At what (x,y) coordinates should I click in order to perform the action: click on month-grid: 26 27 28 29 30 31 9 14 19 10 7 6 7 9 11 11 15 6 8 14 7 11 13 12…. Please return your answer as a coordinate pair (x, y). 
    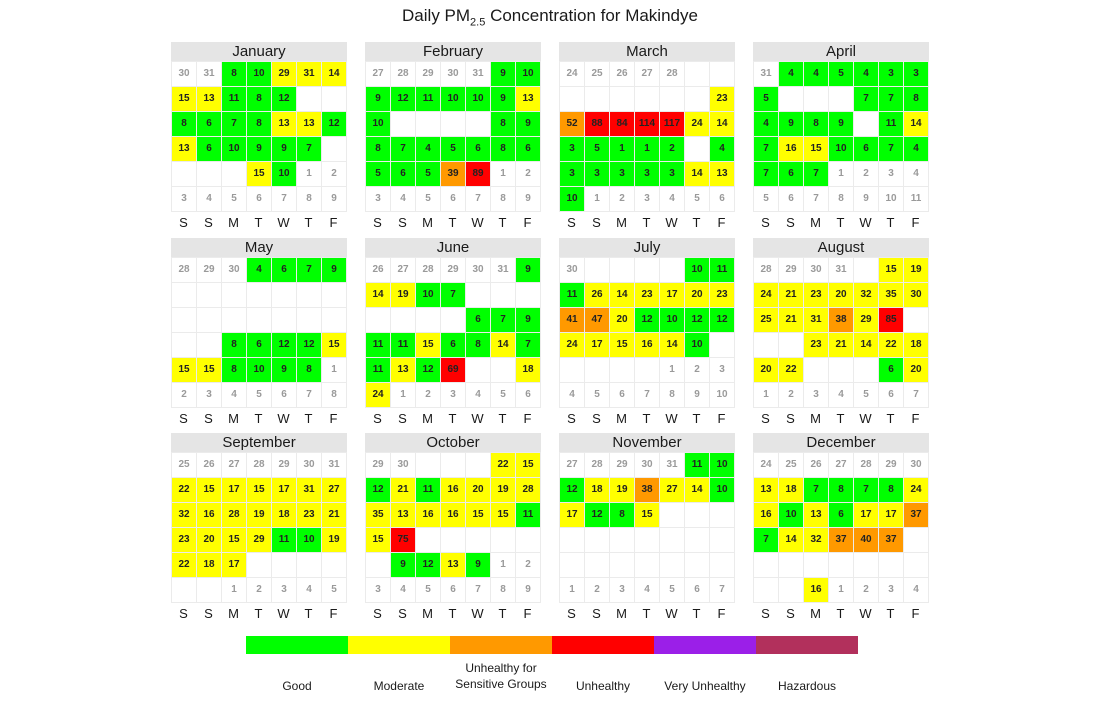
    Looking at the image, I should click on (453, 332).